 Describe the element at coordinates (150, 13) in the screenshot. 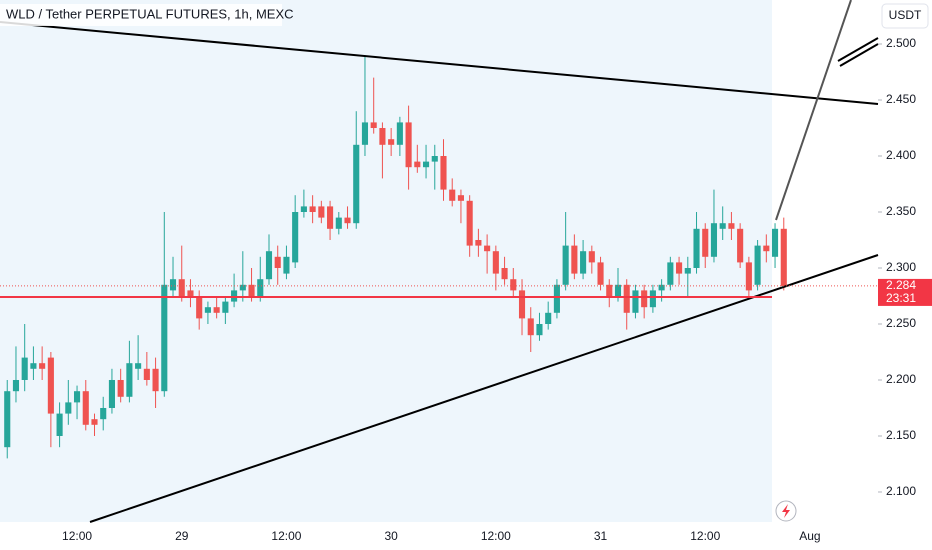

I see `chart-title: WLD / Tether PERPETUAL FUTURES, 1h, MEXC` at that location.